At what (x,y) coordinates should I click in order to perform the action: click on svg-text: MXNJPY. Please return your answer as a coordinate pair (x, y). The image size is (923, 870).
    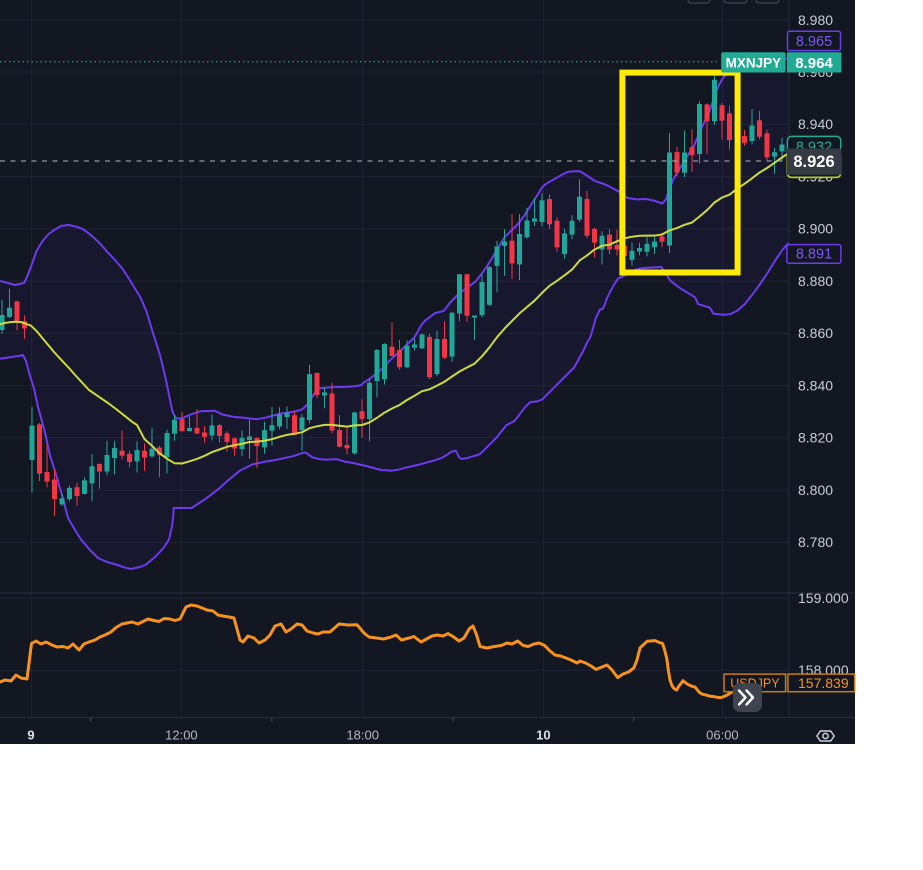
    Looking at the image, I should click on (754, 63).